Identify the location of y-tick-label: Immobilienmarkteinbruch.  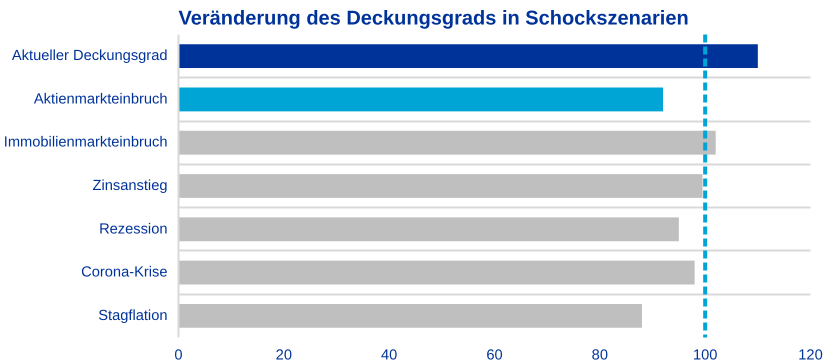
(86, 142).